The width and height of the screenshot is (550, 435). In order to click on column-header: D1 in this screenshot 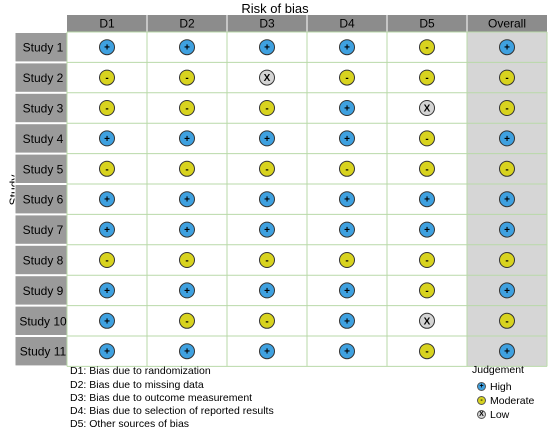, I will do `click(107, 24)`.